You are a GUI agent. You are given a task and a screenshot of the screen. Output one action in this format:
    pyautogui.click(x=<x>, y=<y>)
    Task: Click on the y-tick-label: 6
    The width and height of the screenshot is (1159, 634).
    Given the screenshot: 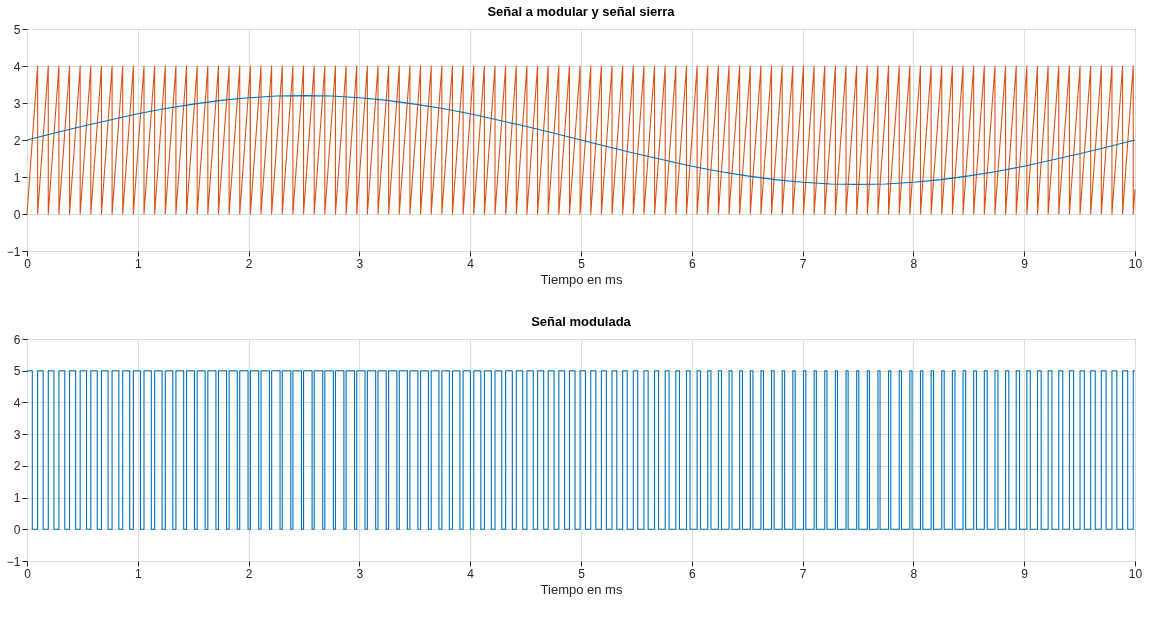 What is the action you would take?
    pyautogui.click(x=17, y=339)
    